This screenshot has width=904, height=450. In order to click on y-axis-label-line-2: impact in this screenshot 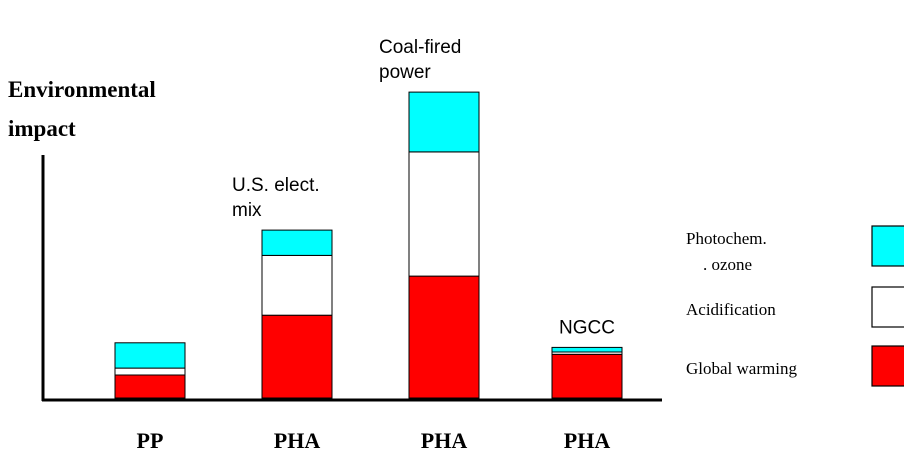, I will do `click(42, 128)`.